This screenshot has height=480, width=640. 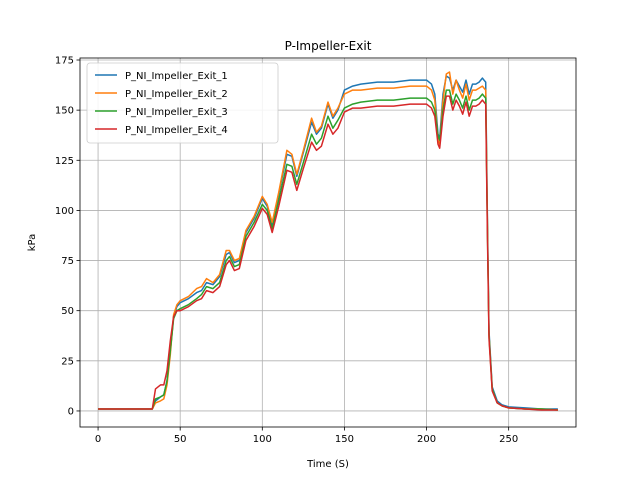 I want to click on legend-box, so click(x=182, y=103).